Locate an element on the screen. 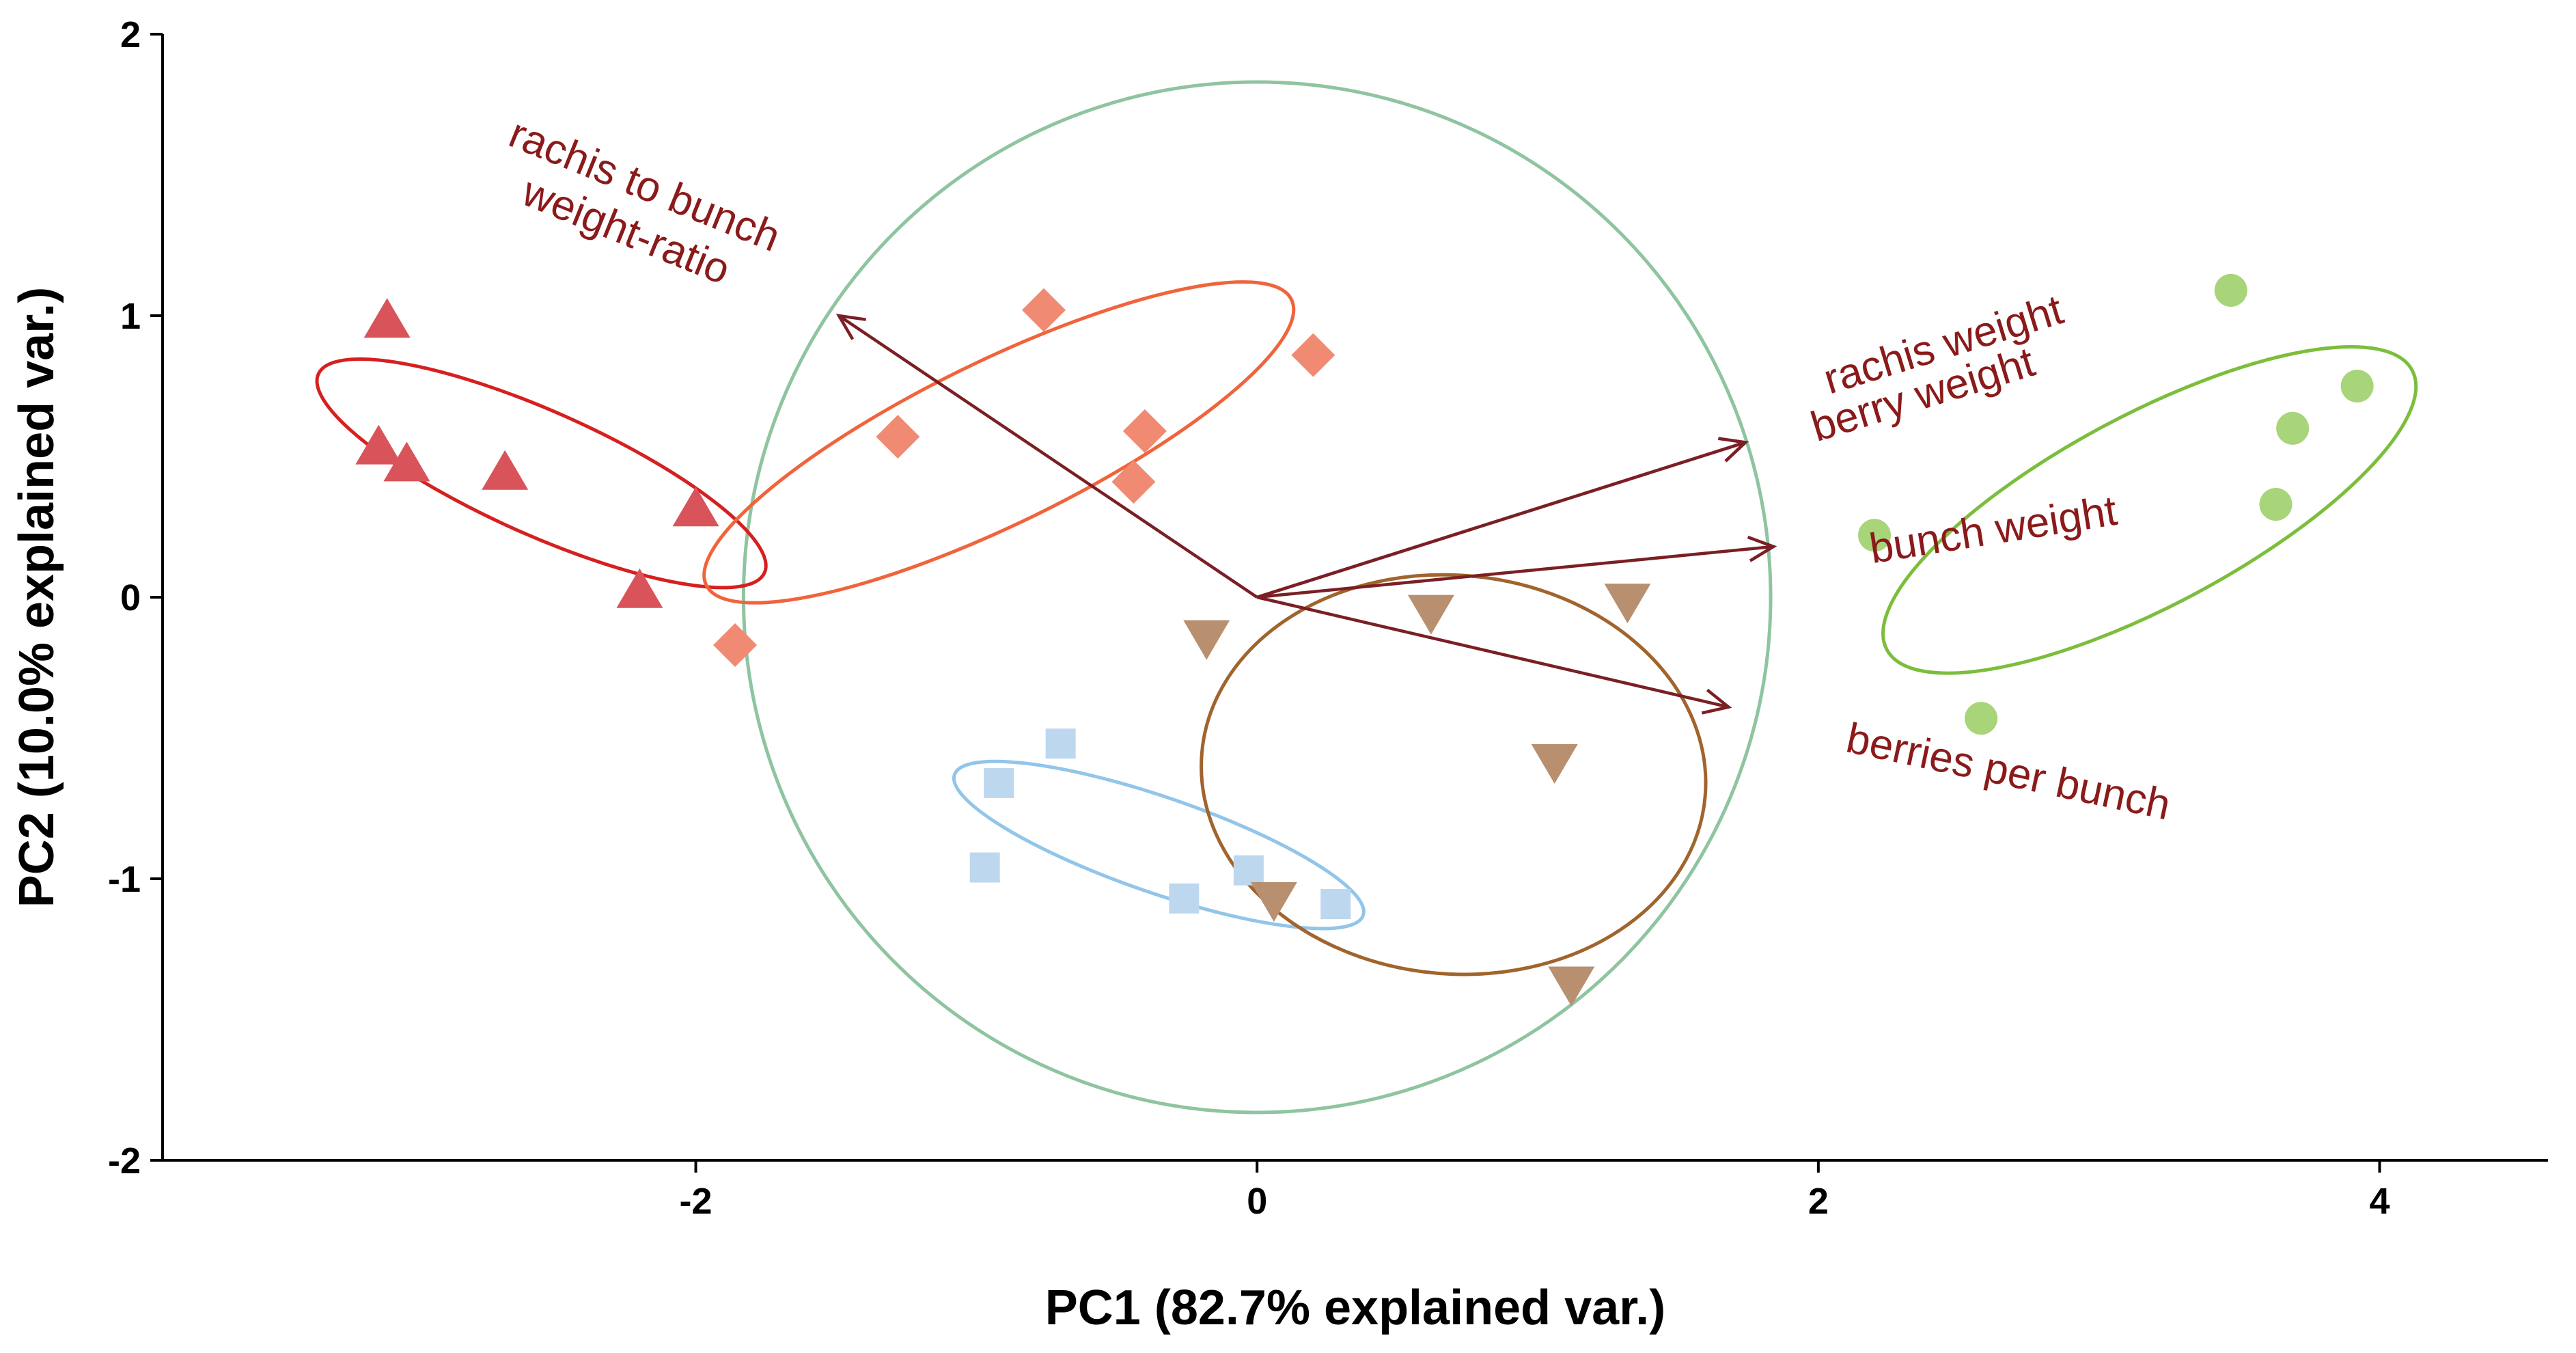  x-tick-label: 0 is located at coordinates (1257, 1201).